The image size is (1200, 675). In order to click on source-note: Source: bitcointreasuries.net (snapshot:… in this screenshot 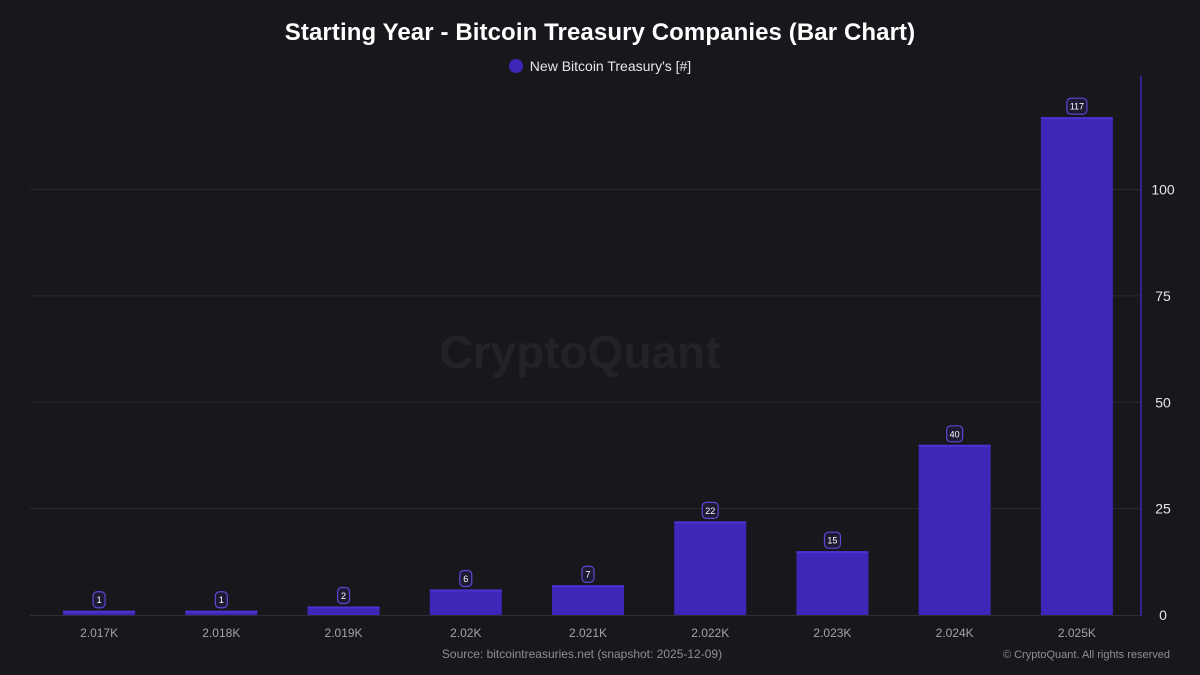, I will do `click(582, 654)`.